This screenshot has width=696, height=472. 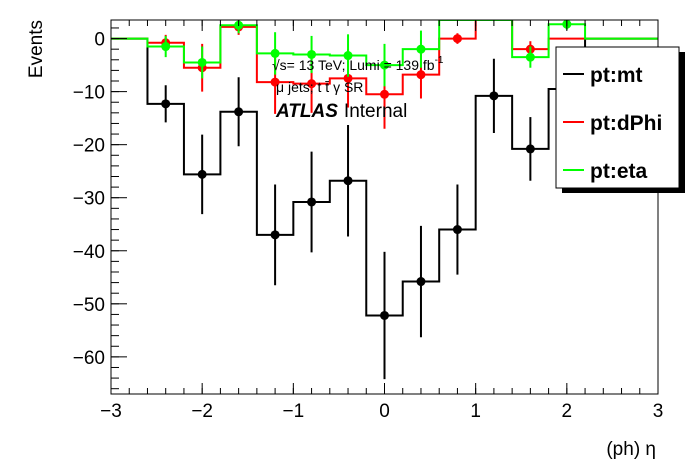 I want to click on legend-entries: pt:mt pt:dPhi pt:eta, so click(x=612, y=123).